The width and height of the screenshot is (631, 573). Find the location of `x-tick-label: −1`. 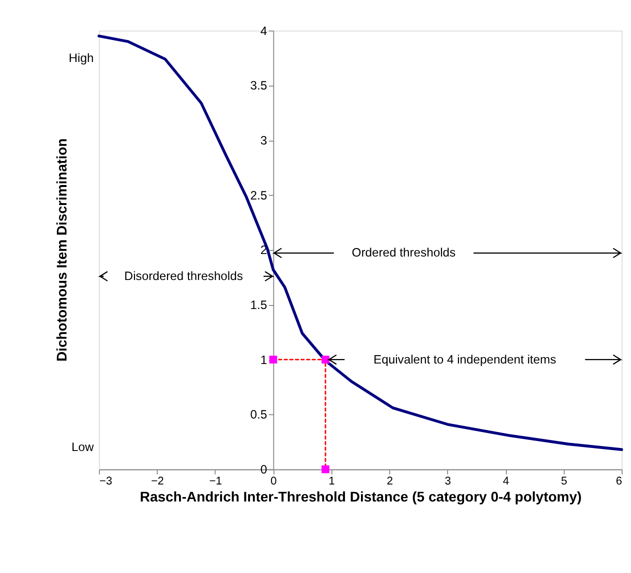

x-tick-label: −1 is located at coordinates (215, 482).